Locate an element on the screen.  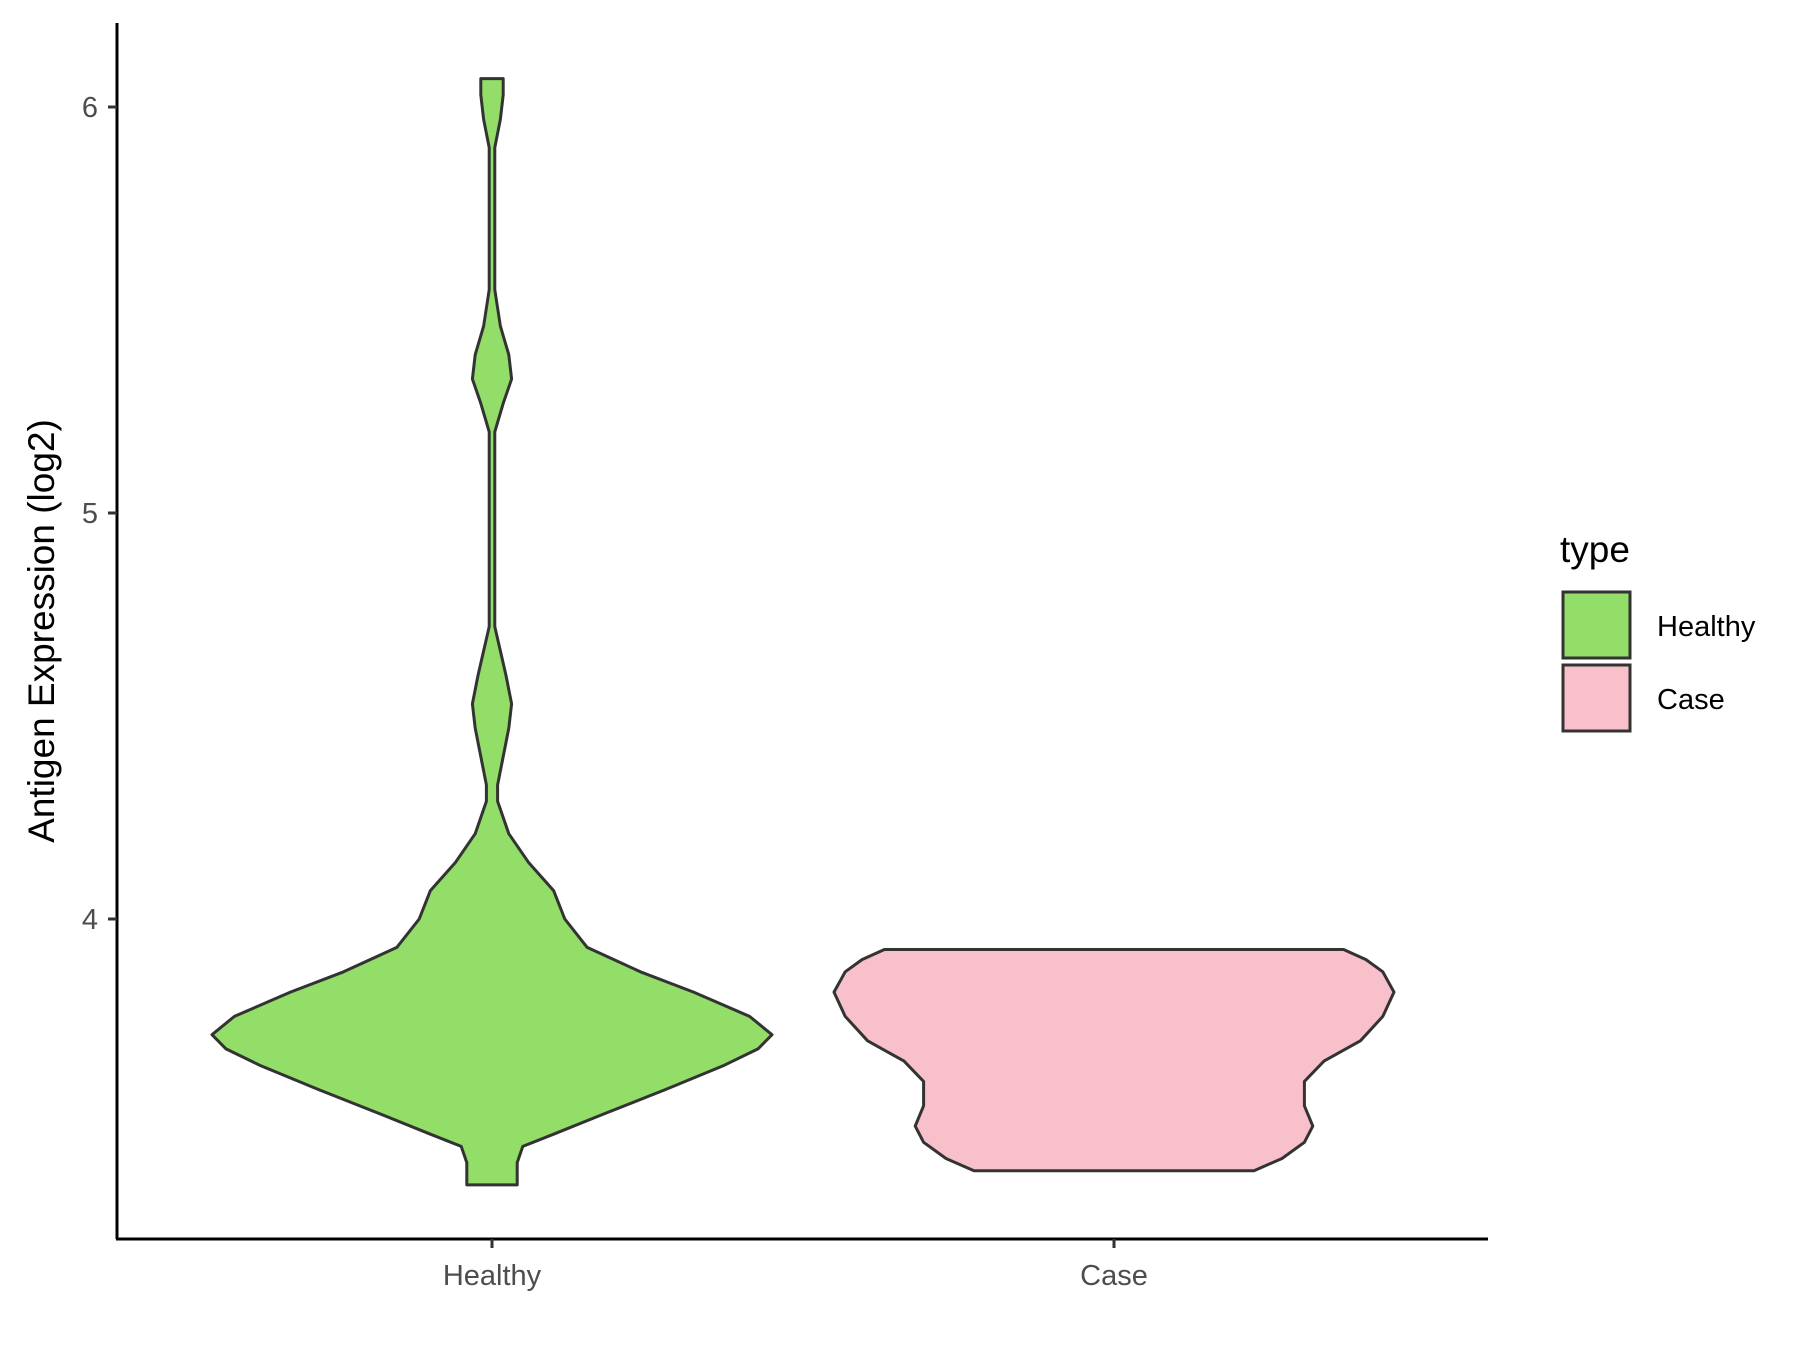
x-tick-label-case: Case is located at coordinates (1114, 1276).